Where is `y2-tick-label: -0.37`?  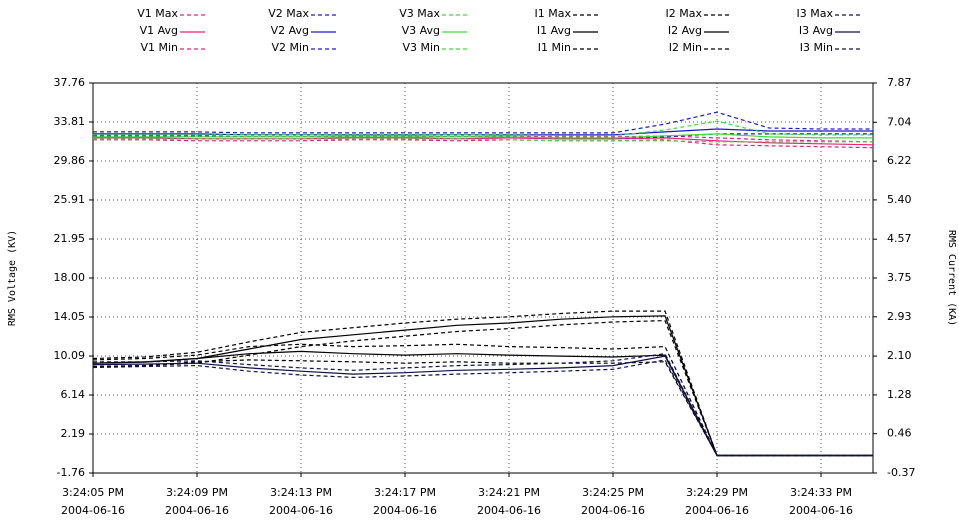 y2-tick-label: -0.37 is located at coordinates (901, 472).